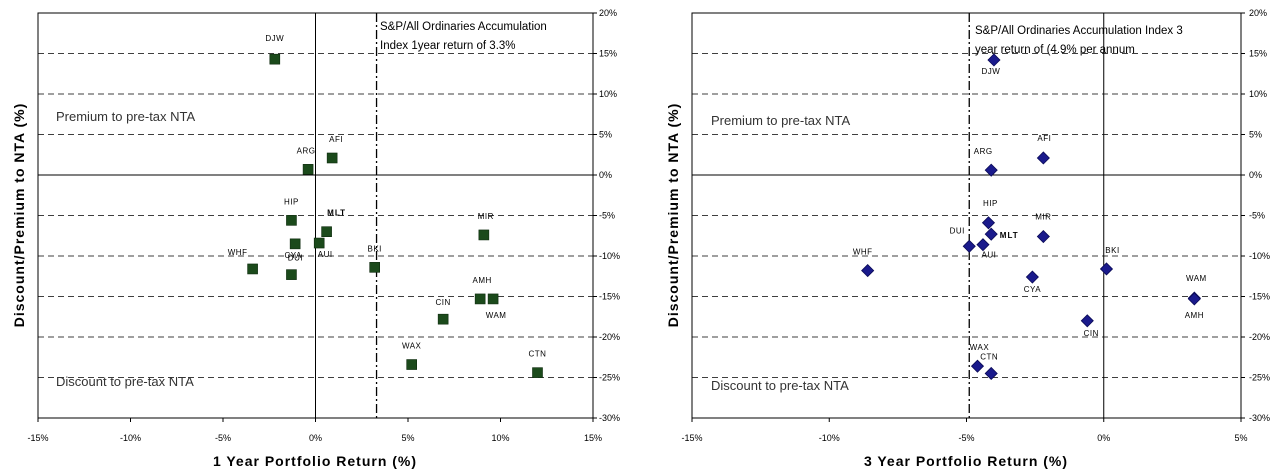  I want to click on point-label-cin: CIN, so click(443, 302).